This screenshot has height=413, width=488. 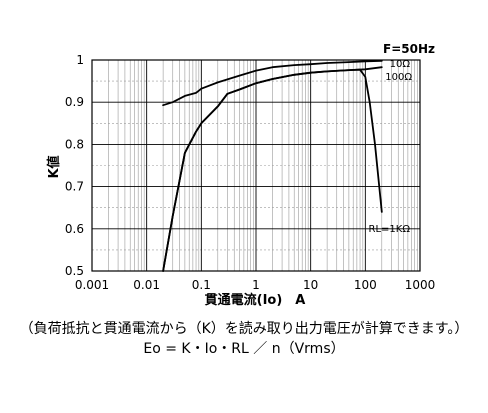 What do you see at coordinates (74, 102) in the screenshot?
I see `y-tick-label: 0.9` at bounding box center [74, 102].